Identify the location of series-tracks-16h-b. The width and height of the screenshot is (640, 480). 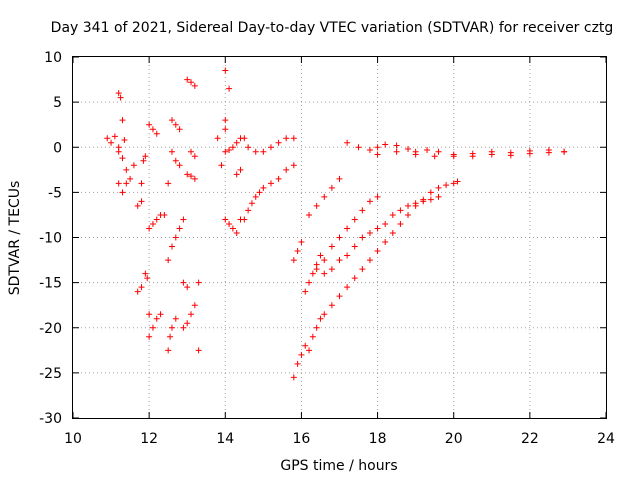
(366, 235).